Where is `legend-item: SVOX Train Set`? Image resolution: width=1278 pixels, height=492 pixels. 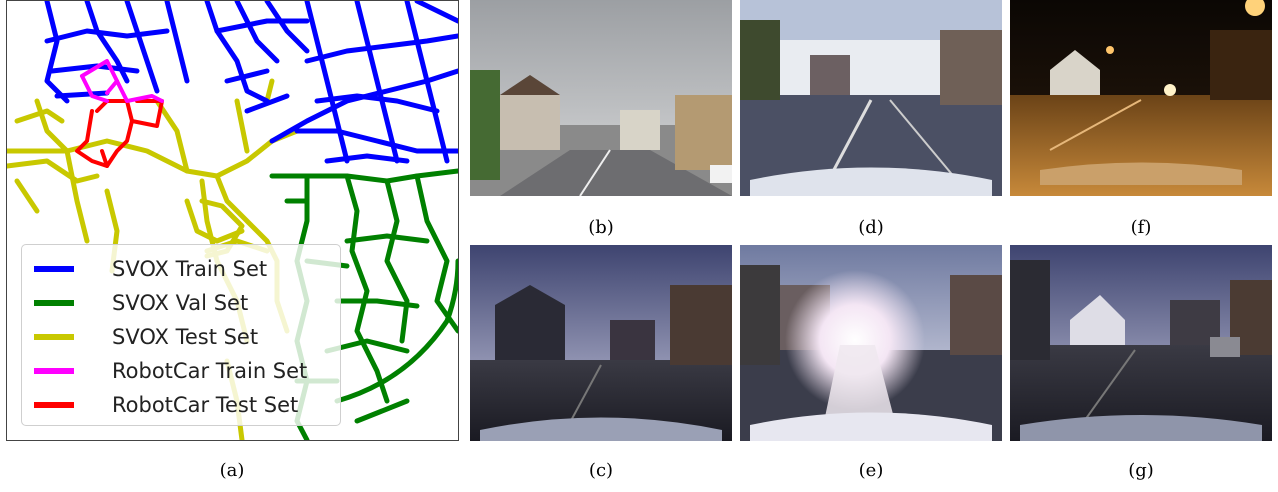 legend-item: SVOX Train Set is located at coordinates (144, 269).